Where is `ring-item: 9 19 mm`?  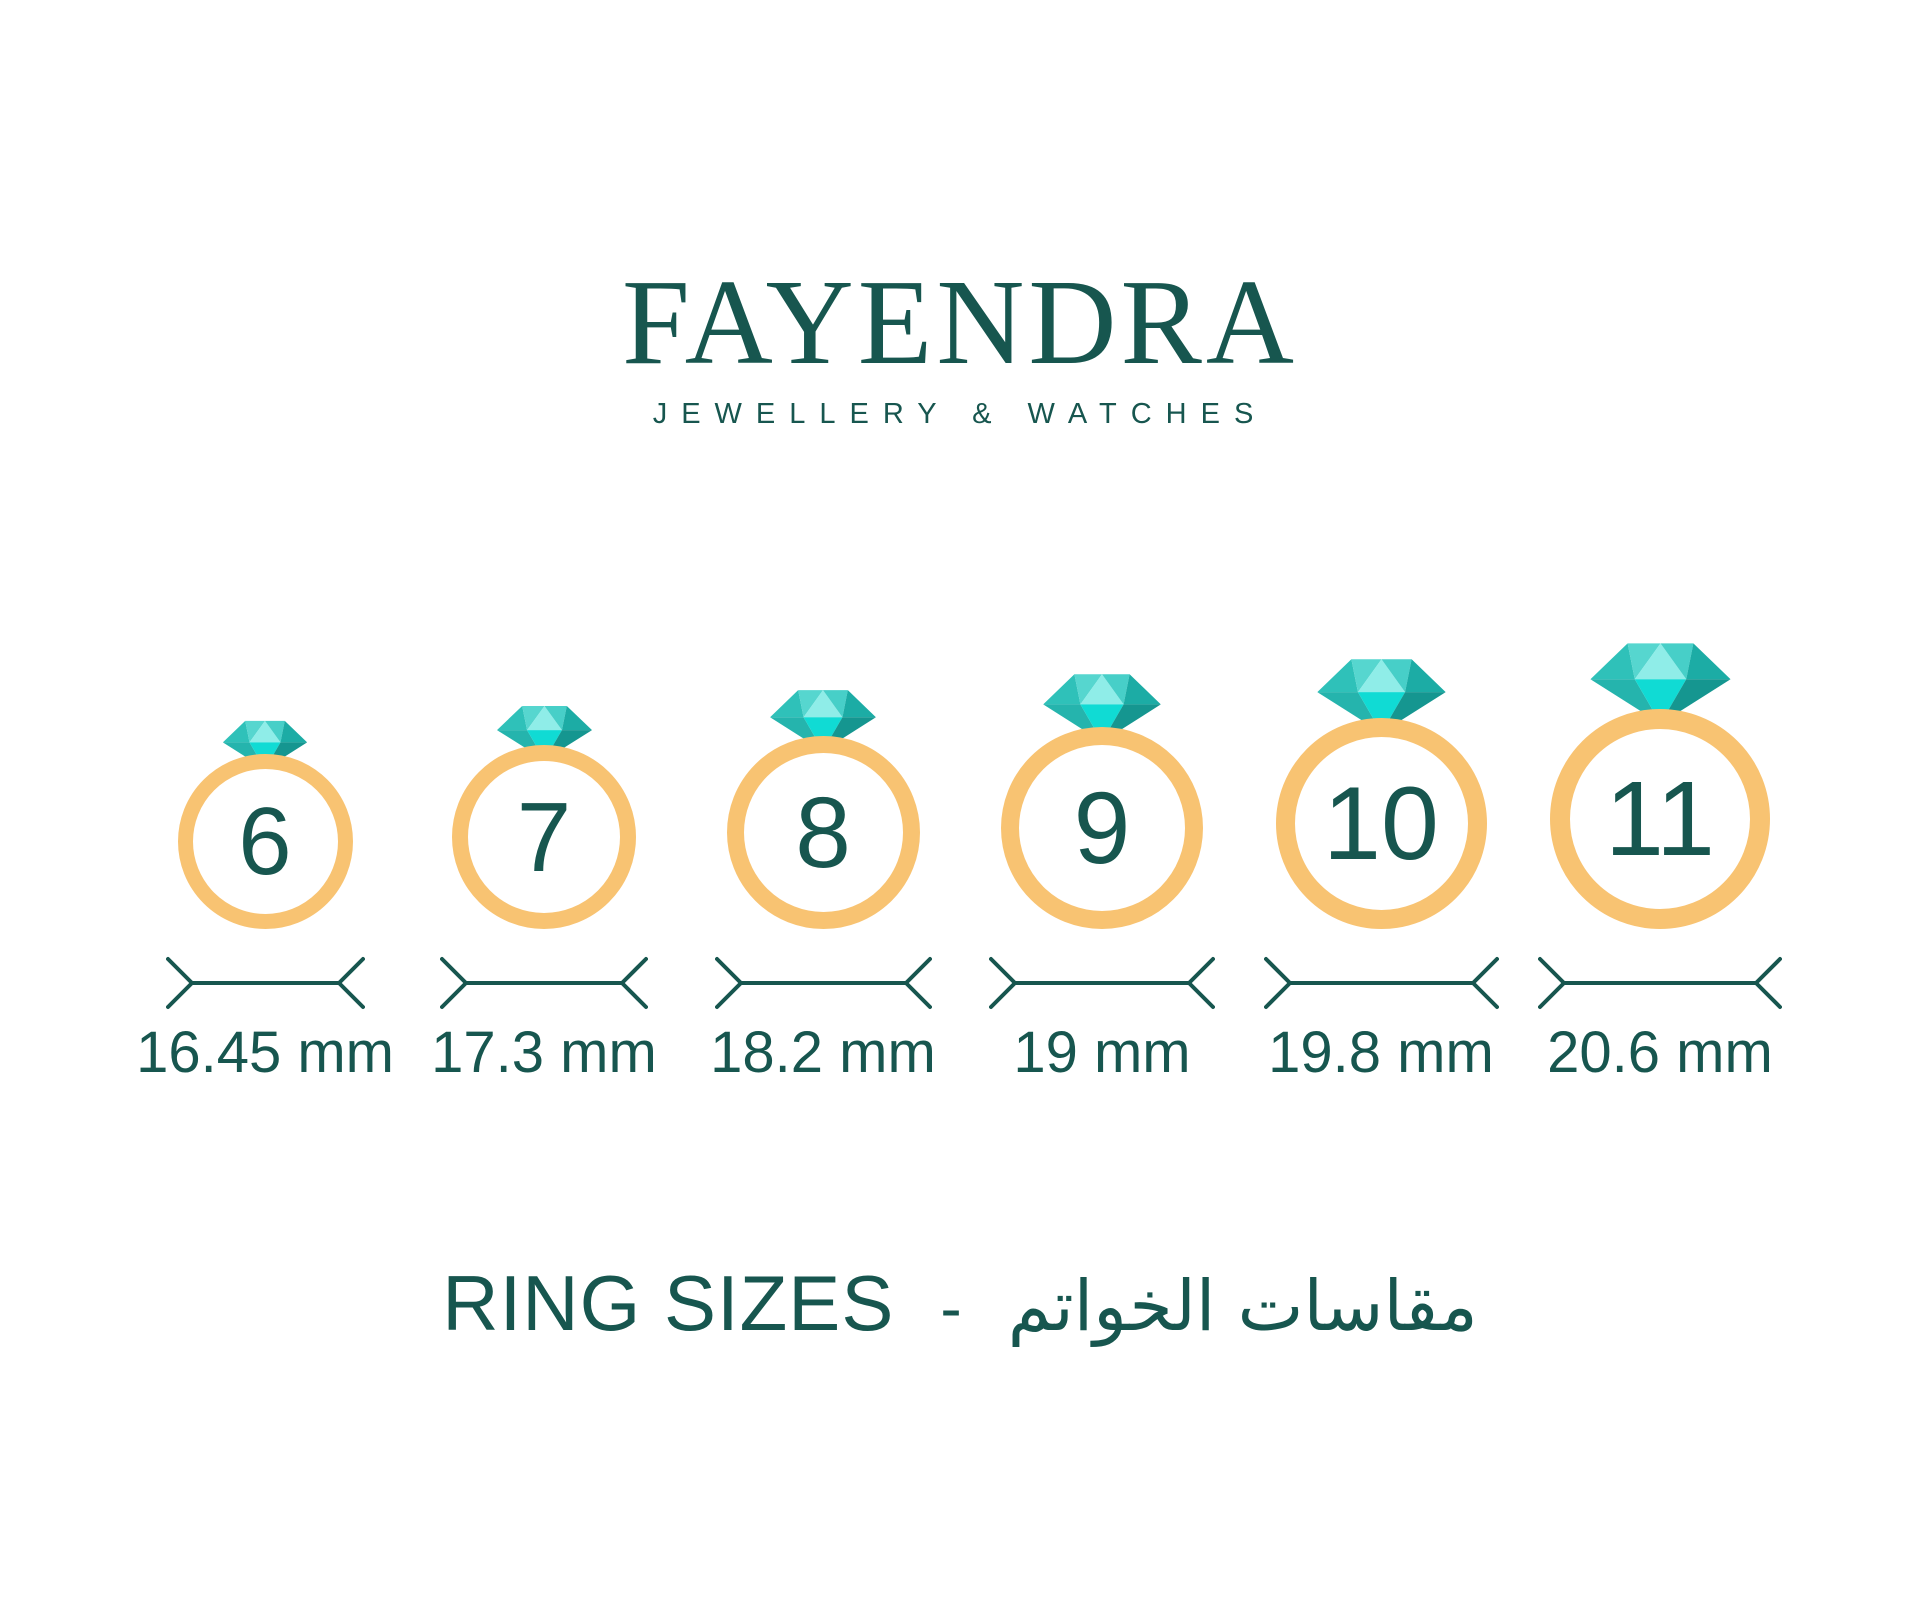 ring-item: 9 19 mm is located at coordinates (1102, 879).